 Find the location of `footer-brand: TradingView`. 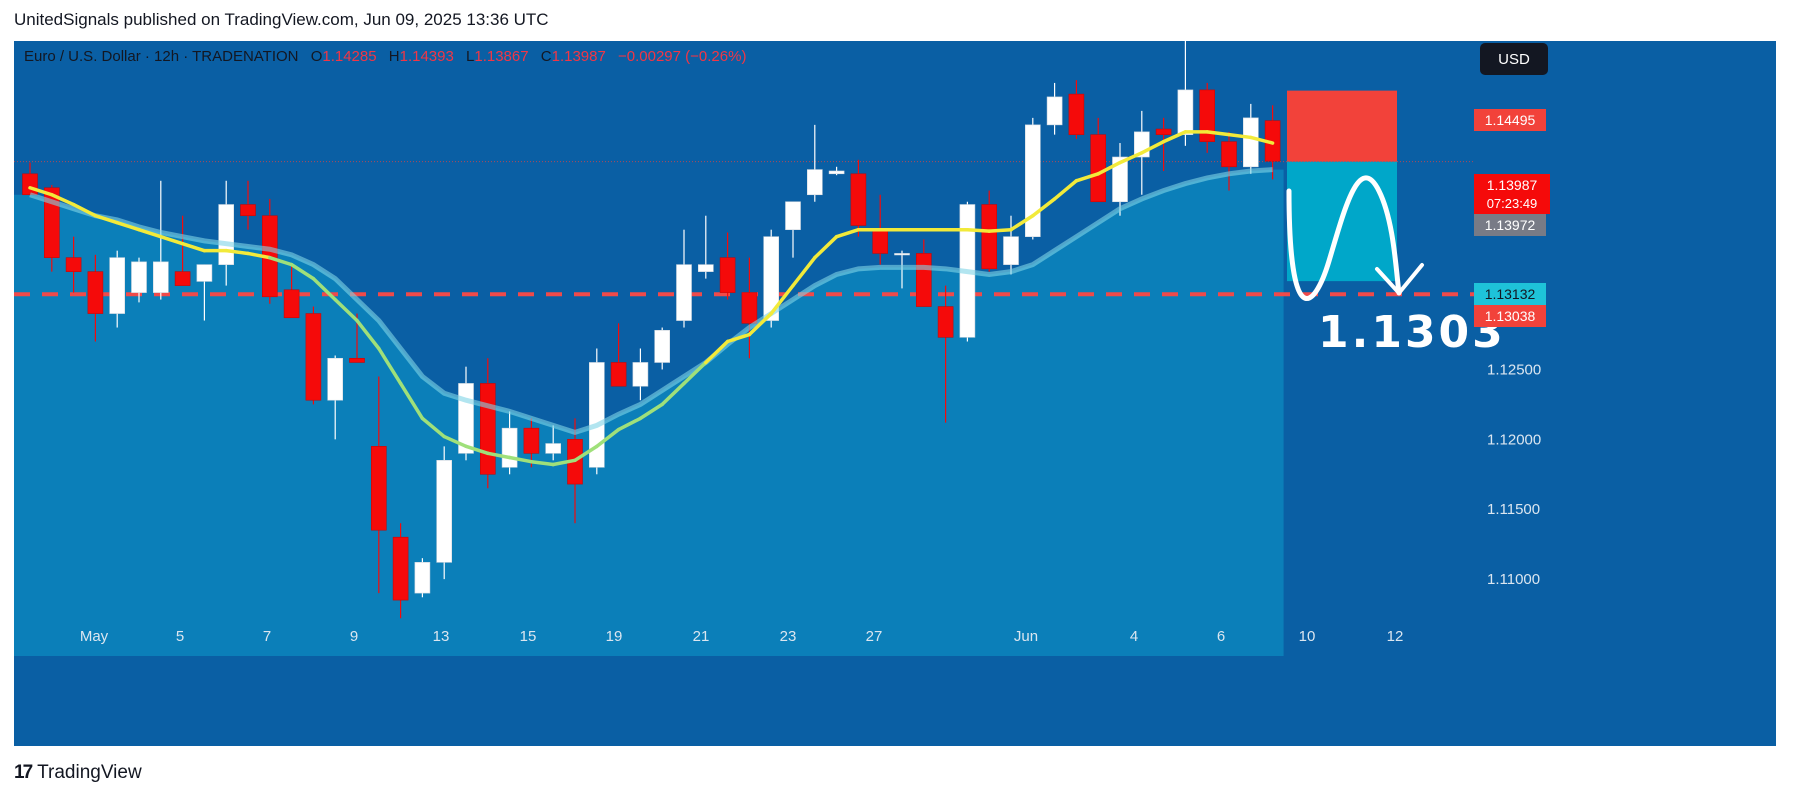

footer-brand: TradingView is located at coordinates (89, 772).